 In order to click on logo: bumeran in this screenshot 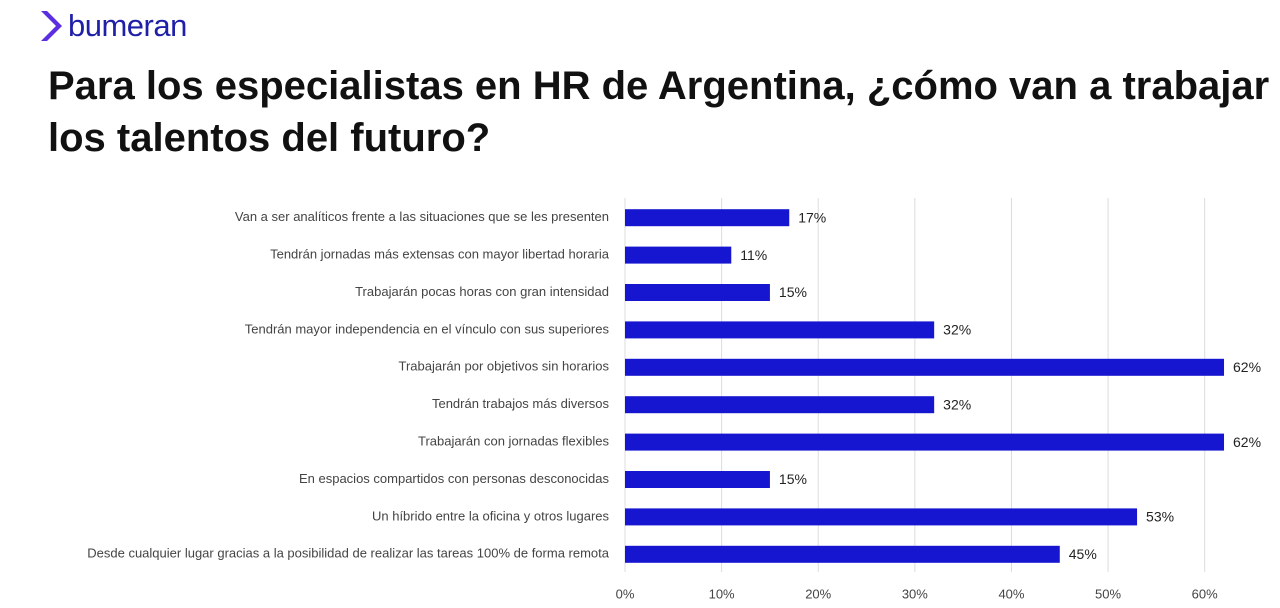, I will do `click(112, 26)`.